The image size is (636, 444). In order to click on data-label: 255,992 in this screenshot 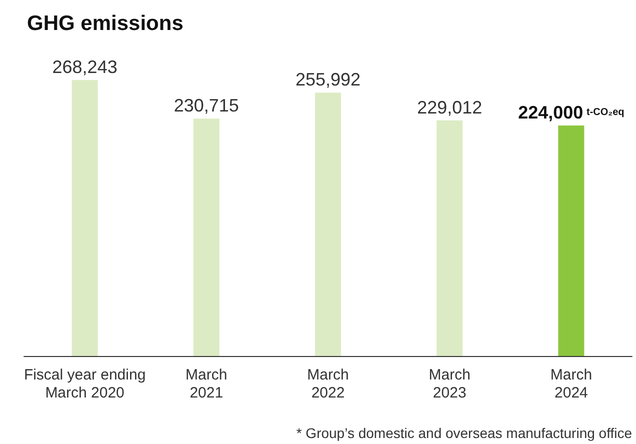, I will do `click(328, 80)`.